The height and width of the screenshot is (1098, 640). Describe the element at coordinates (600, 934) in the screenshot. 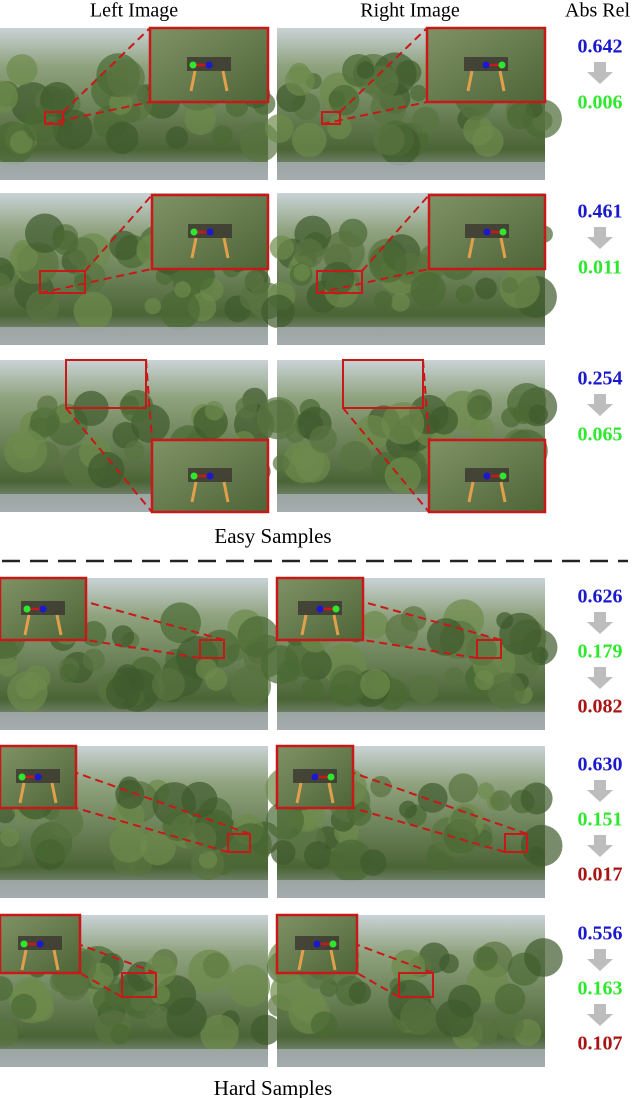

I see `metric-value: 0.556` at that location.